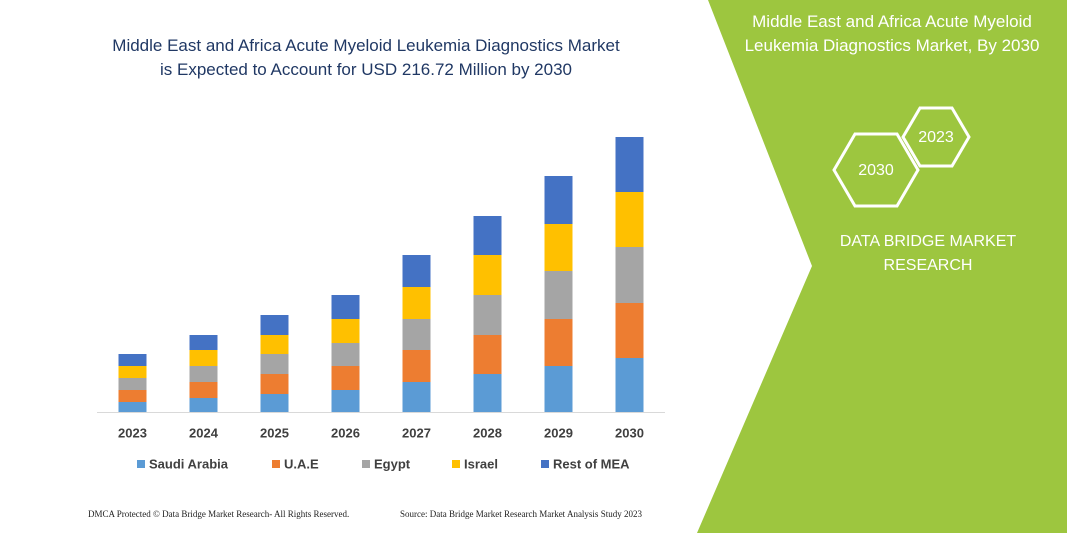 The width and height of the screenshot is (1067, 533). I want to click on hexagon-label: 2023, so click(936, 137).